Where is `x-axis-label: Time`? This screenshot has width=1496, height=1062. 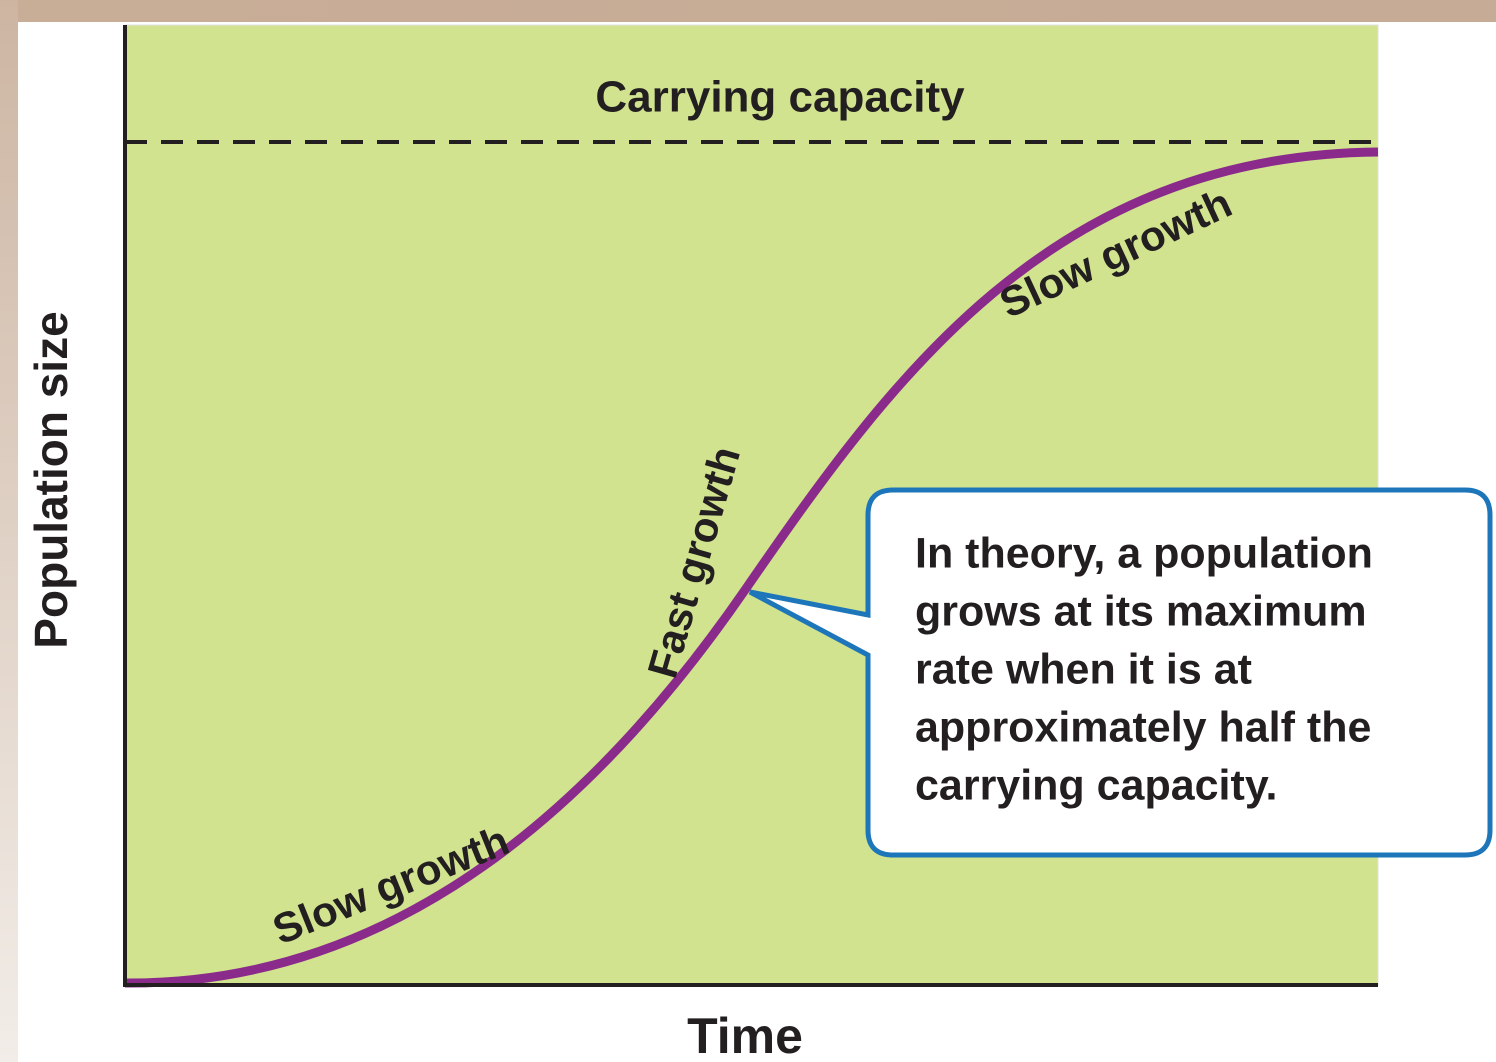 x-axis-label: Time is located at coordinates (745, 1035).